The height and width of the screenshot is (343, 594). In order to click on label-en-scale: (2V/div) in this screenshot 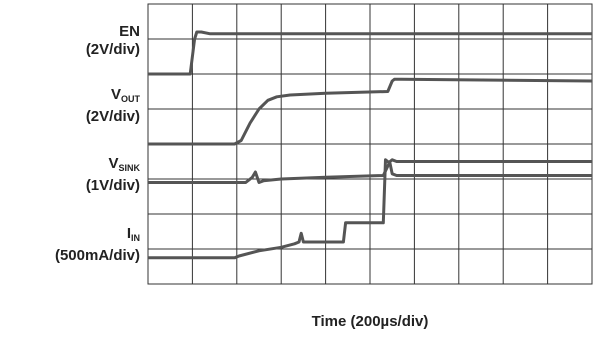, I will do `click(112, 49)`.